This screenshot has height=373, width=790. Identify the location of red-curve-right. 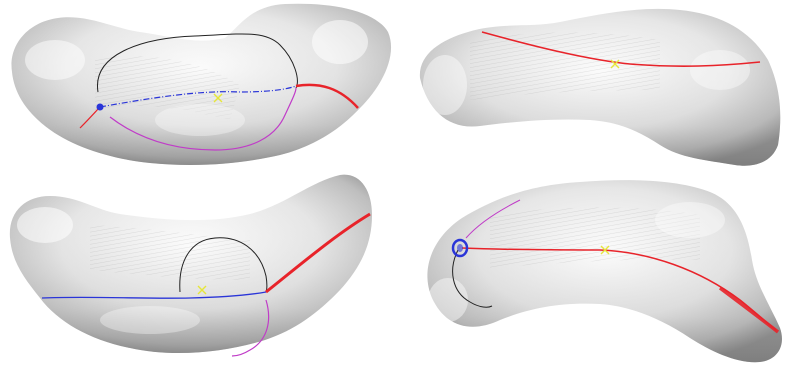
(327, 96).